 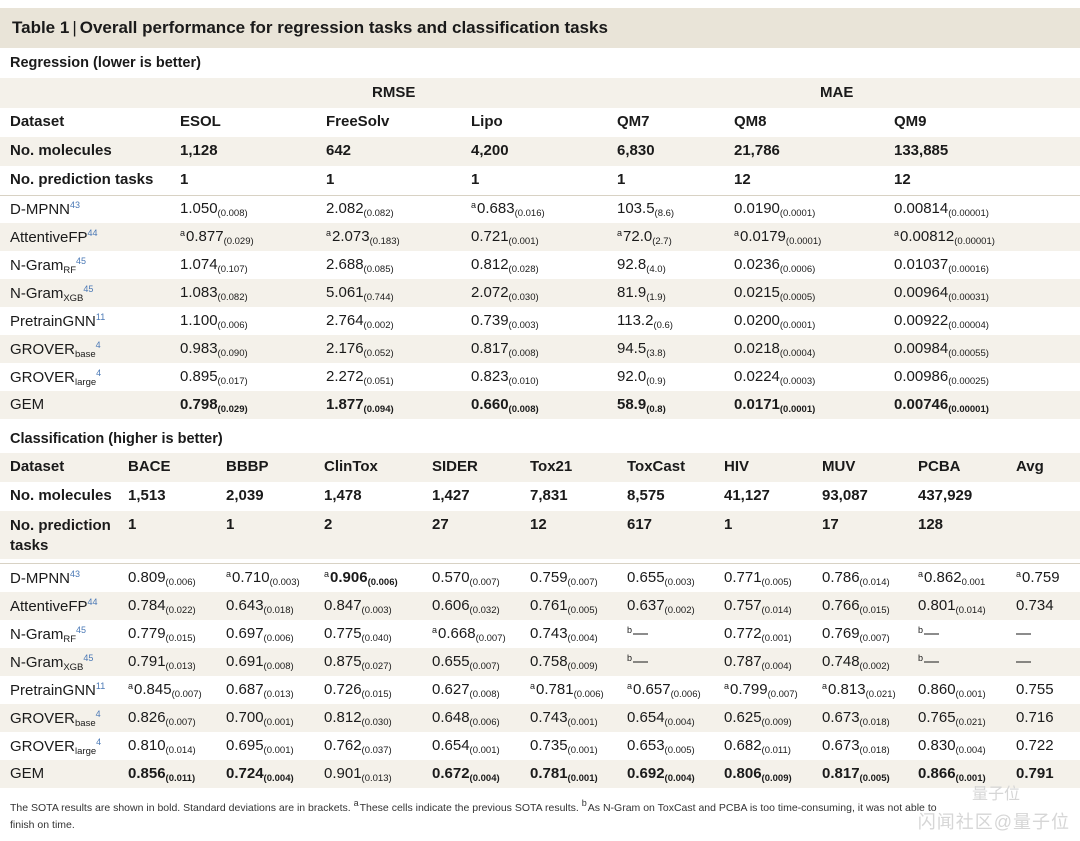 I want to click on value-cell: 0.748(0.002), so click(x=856, y=662).